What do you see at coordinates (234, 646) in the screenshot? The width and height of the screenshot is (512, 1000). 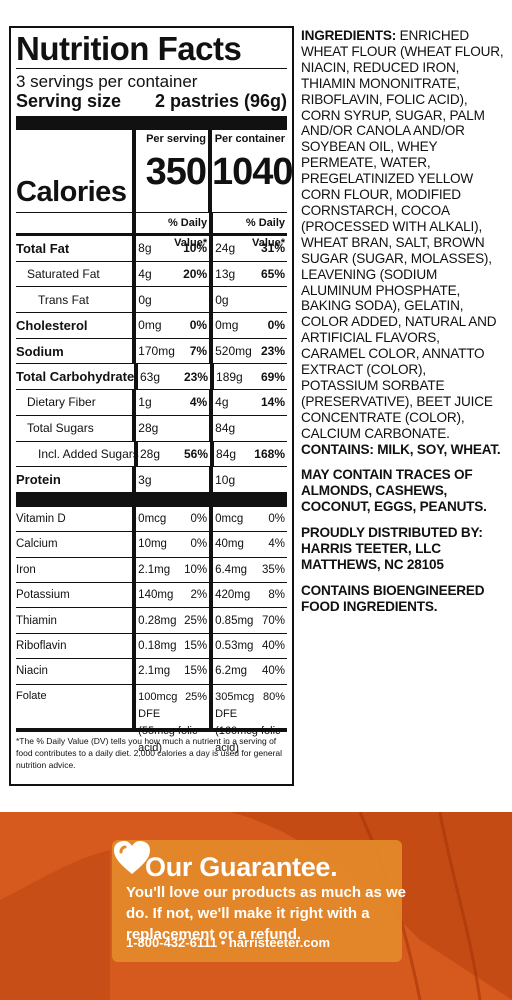 I see `amount: 0.53mg` at bounding box center [234, 646].